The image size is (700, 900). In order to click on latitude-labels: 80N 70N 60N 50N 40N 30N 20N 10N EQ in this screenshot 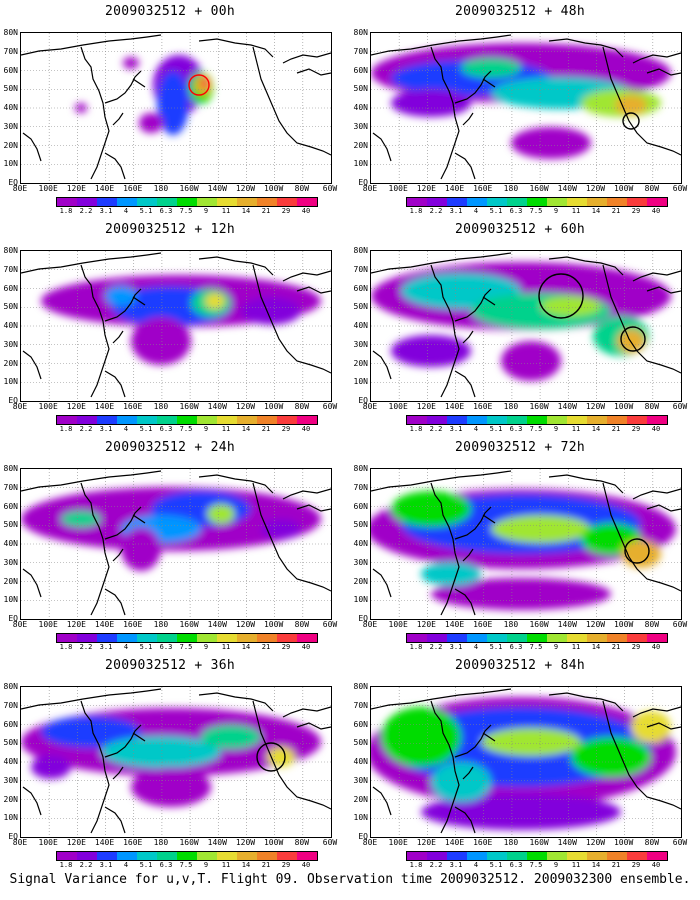, I will do `click(360, 108)`.